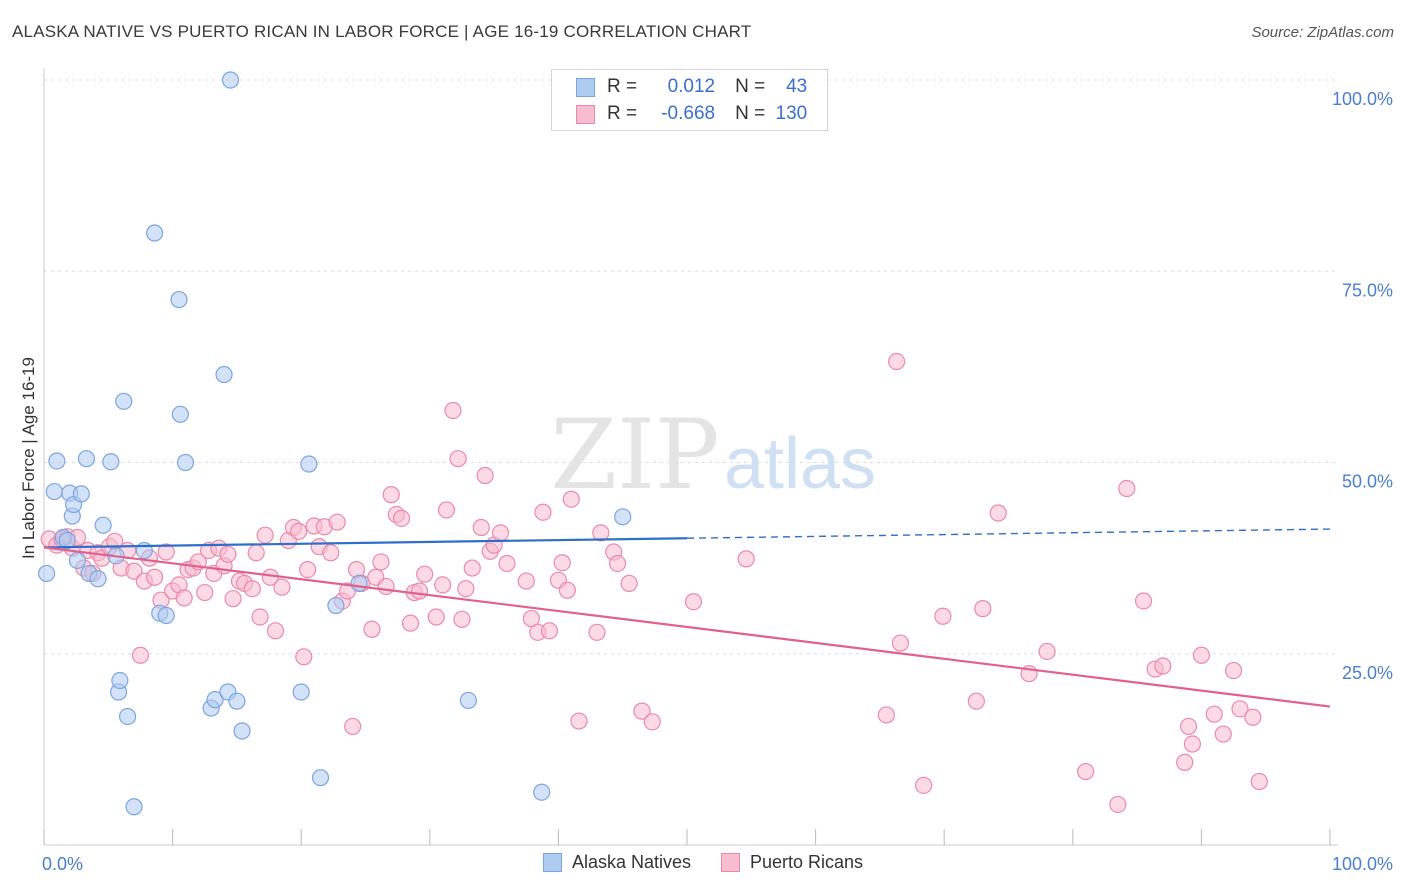 The image size is (1406, 892). I want to click on alaska-trend-extension, so click(1008, 533).